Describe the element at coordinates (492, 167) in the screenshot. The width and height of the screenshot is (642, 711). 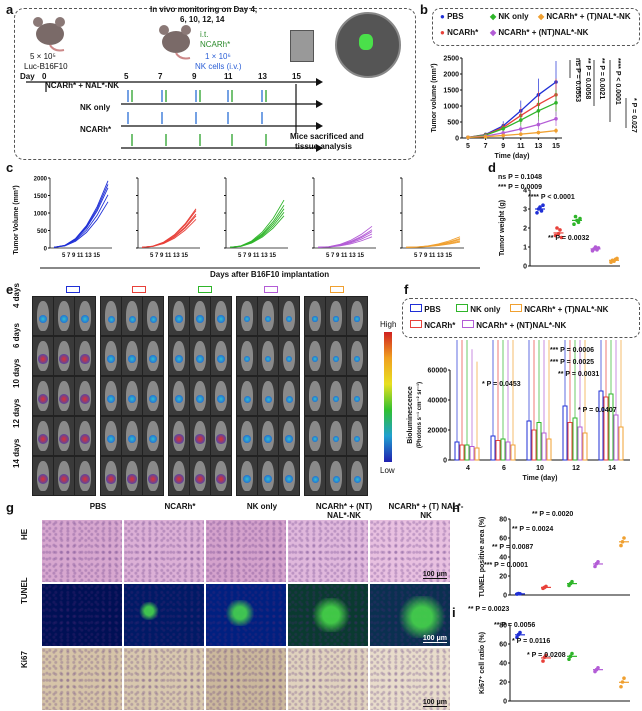
I see `panel-d-label: d` at that location.